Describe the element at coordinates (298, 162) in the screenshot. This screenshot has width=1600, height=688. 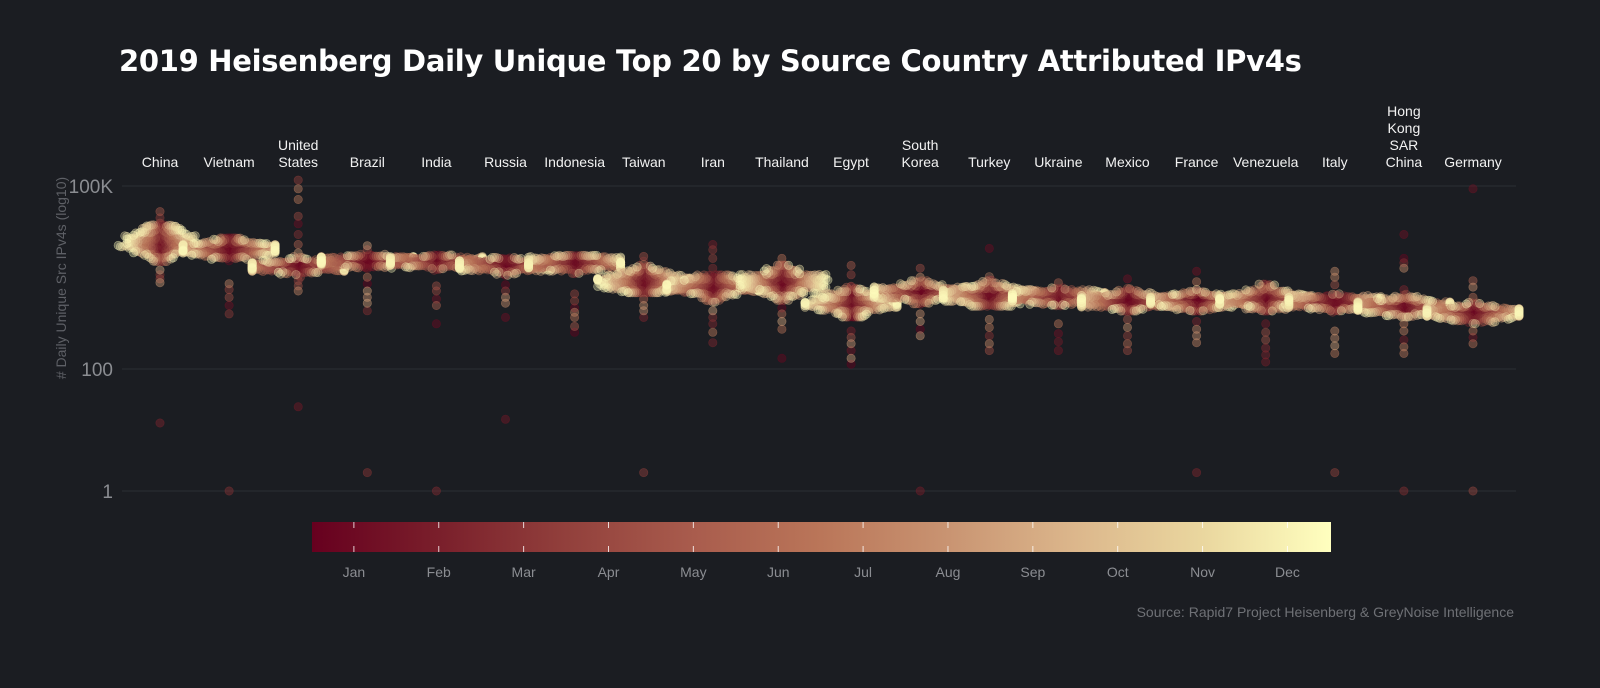
I see `country-label-line: States` at that location.